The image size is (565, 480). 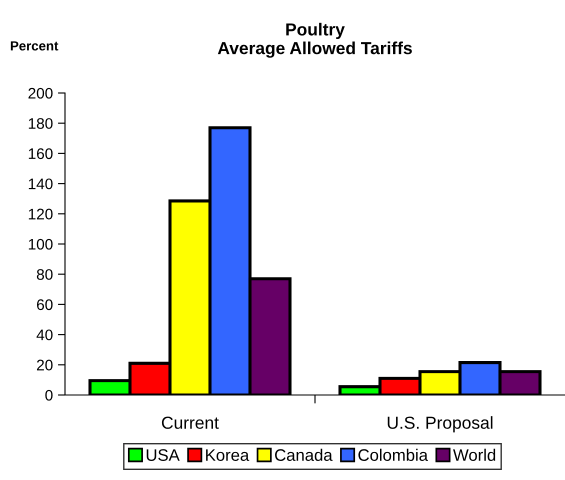 I want to click on legend-label: Korea, so click(x=228, y=455).